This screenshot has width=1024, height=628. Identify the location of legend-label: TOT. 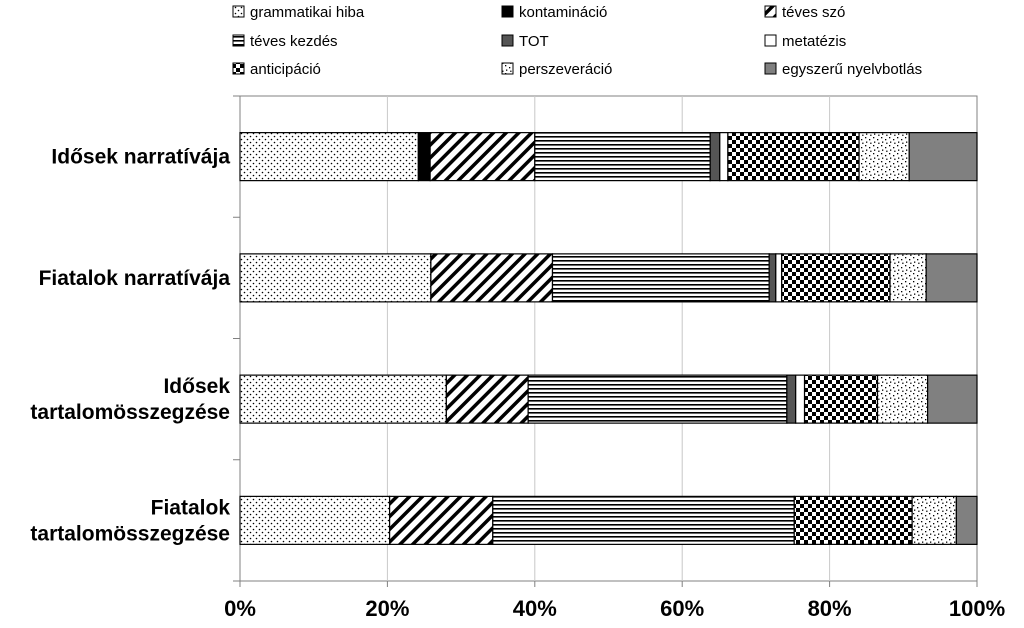
(534, 41).